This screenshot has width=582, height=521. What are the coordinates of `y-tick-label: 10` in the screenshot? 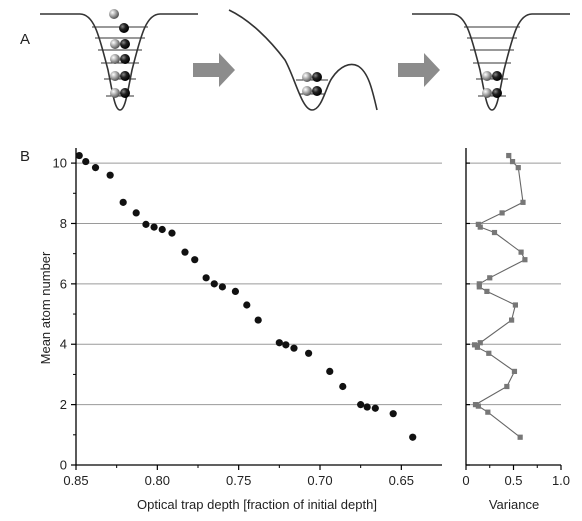 It's located at (60, 163).